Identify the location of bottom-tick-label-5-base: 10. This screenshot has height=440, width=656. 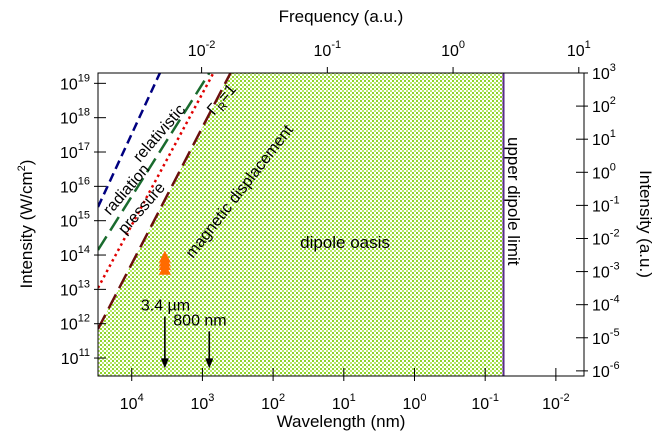
(480, 404).